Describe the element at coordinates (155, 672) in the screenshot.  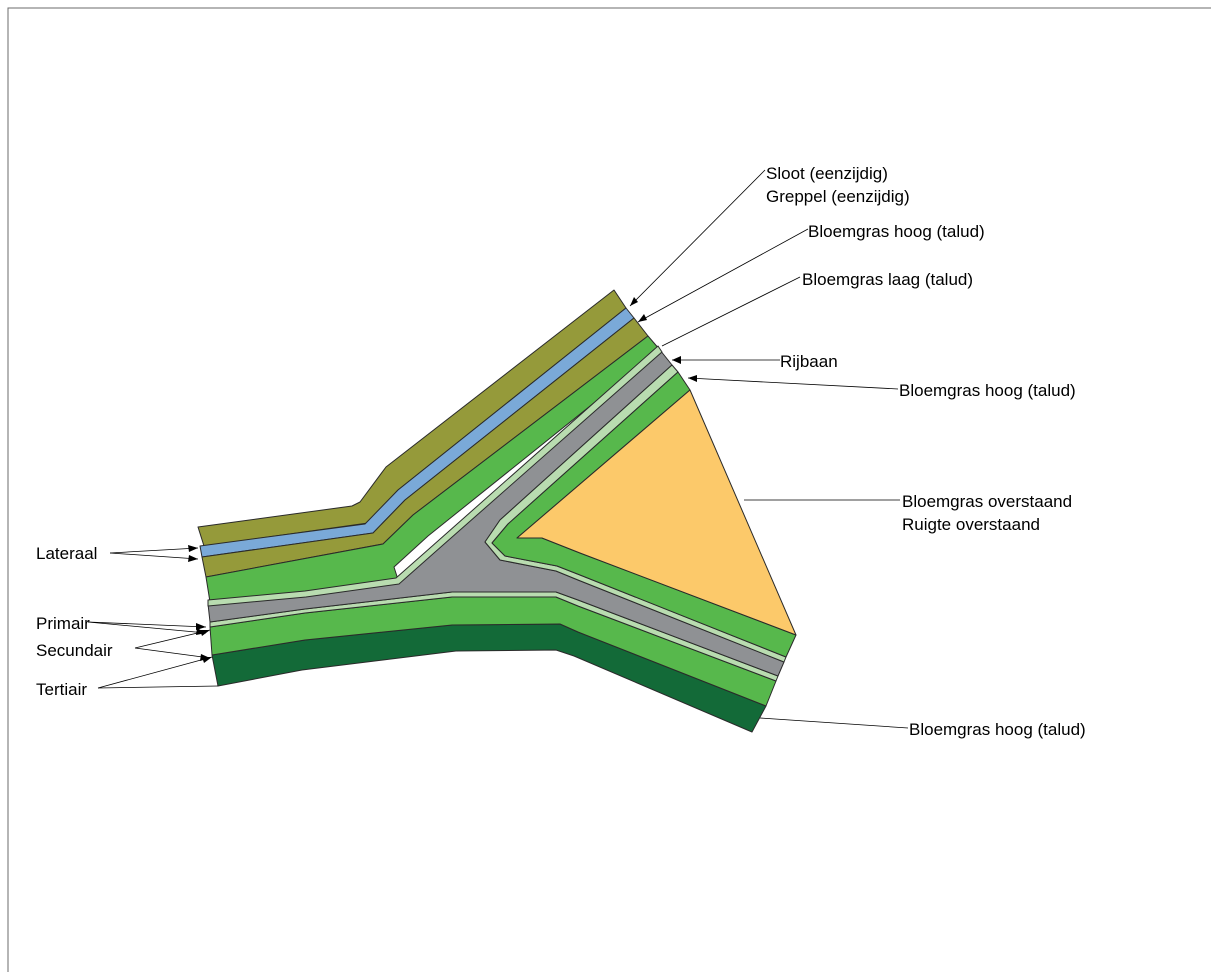
I see `leader-tertiair-a` at that location.